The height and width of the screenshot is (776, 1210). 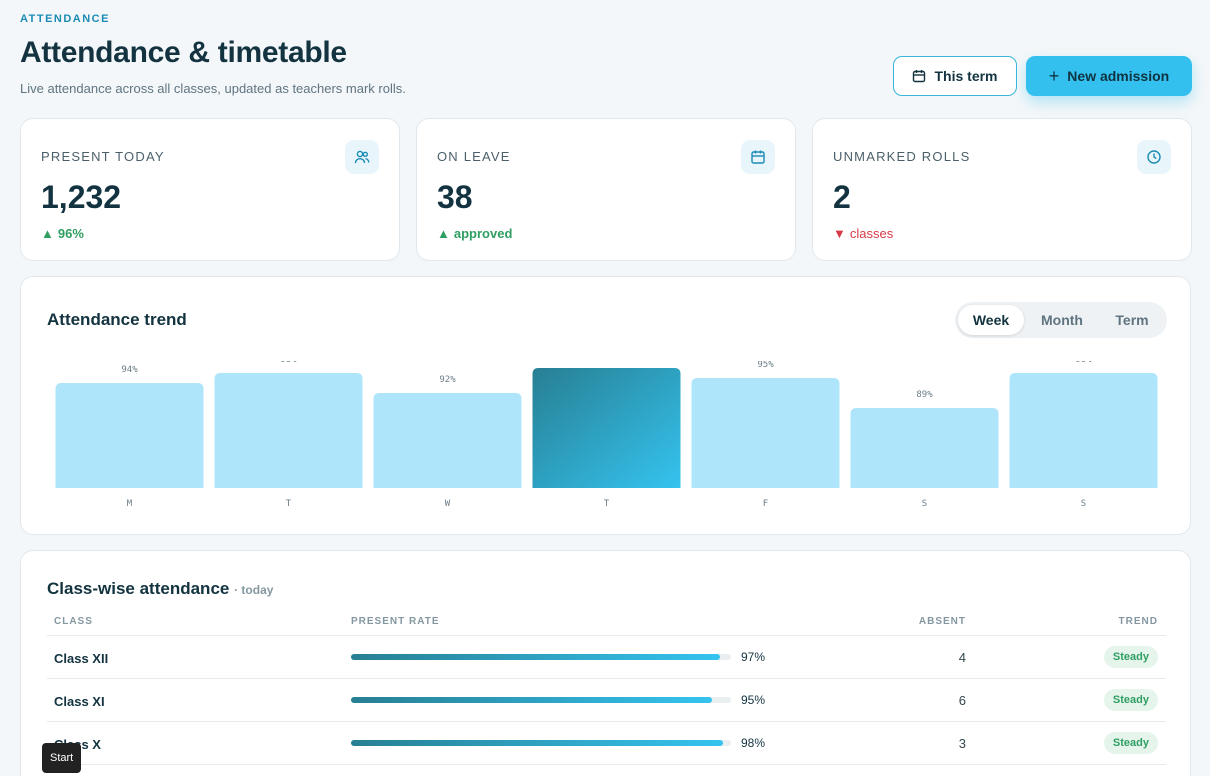 What do you see at coordinates (103, 156) in the screenshot?
I see `stat-label: PRESENT TODAY` at bounding box center [103, 156].